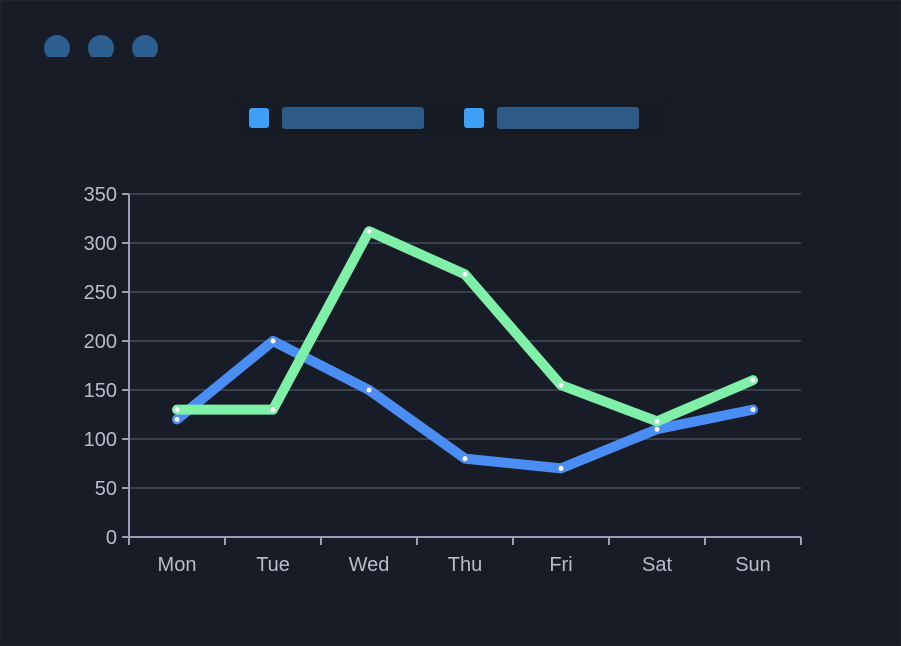 The height and width of the screenshot is (646, 901). Describe the element at coordinates (369, 565) in the screenshot. I see `x-tick-label: Wed` at that location.